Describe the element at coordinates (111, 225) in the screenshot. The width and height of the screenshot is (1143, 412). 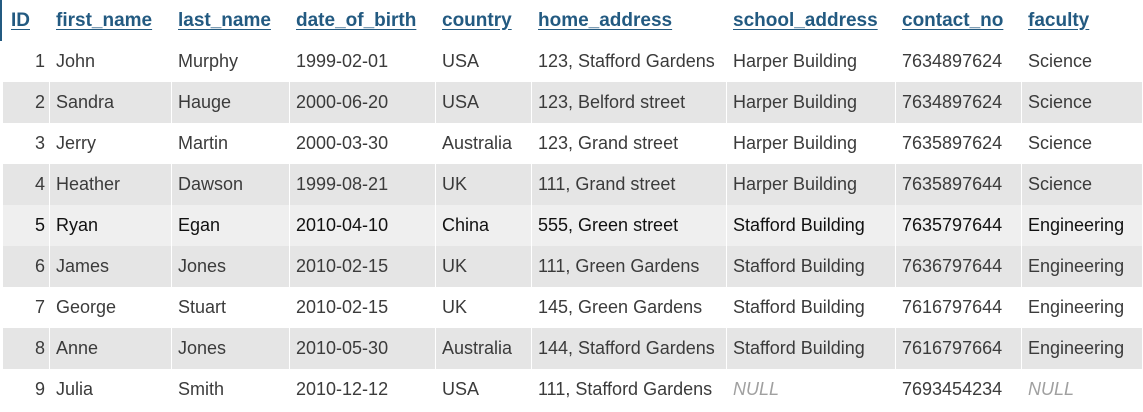
I see `cell-first-name: Ryan` at that location.